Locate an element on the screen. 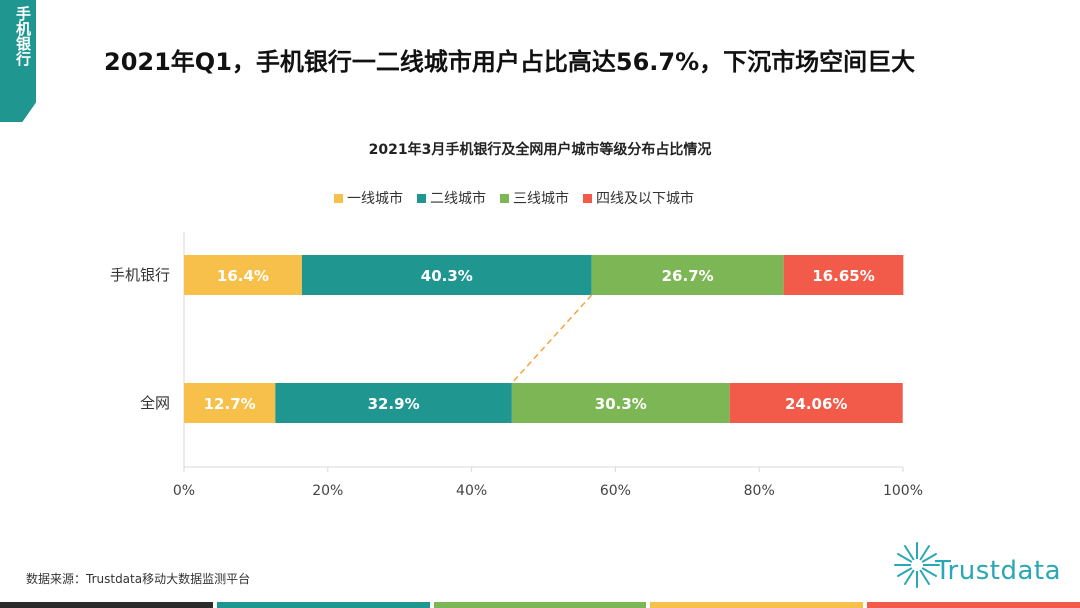 This screenshot has width=1080, height=608. legend-swatch-tier1 is located at coordinates (338, 198).